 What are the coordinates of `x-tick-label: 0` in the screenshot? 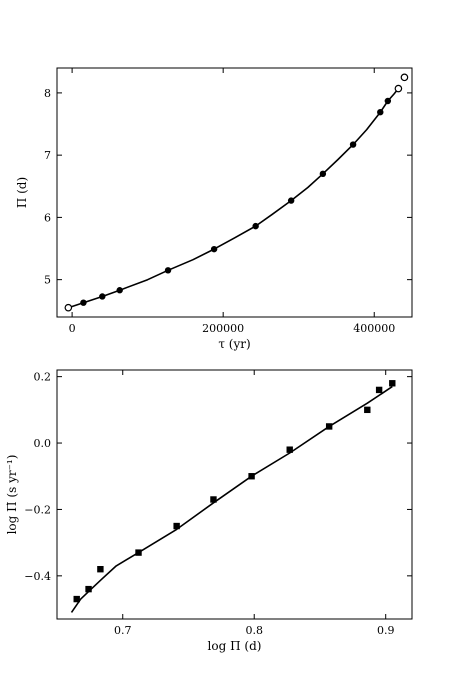 It's located at (72, 328).